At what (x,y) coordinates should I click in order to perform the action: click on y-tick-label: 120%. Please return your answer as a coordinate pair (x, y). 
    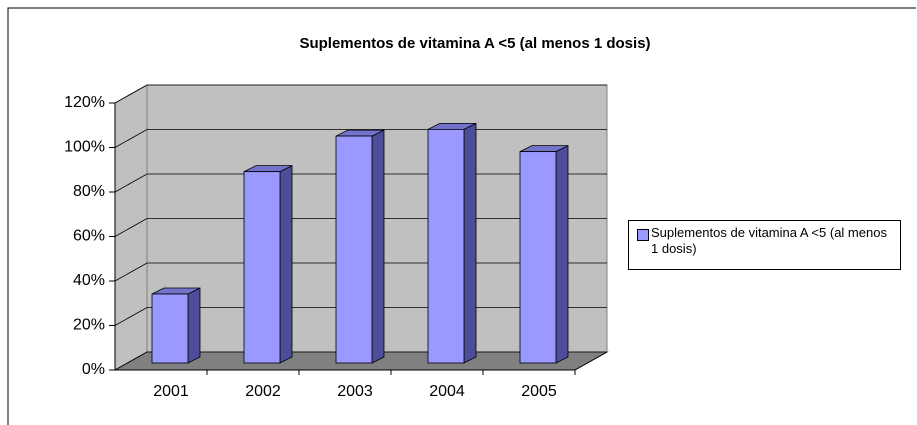
    Looking at the image, I should click on (84, 102).